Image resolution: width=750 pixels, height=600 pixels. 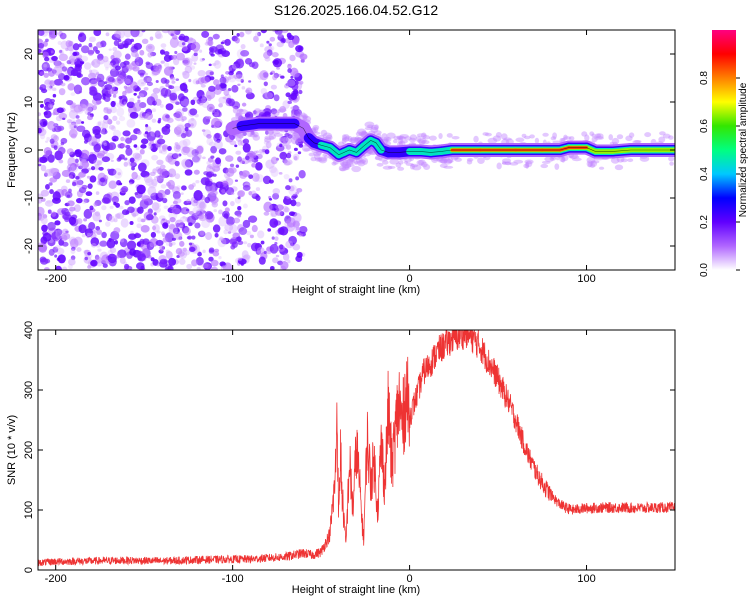 I want to click on spectrogram-noise, so click(x=173, y=150).